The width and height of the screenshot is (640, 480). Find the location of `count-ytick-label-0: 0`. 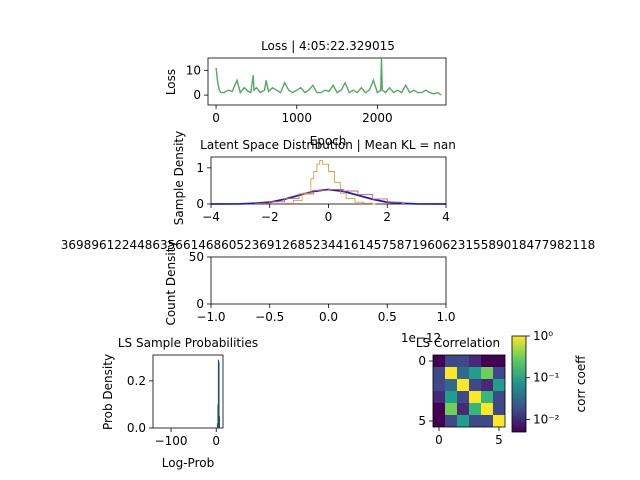

count-ytick-label-0: 0 is located at coordinates (200, 304).